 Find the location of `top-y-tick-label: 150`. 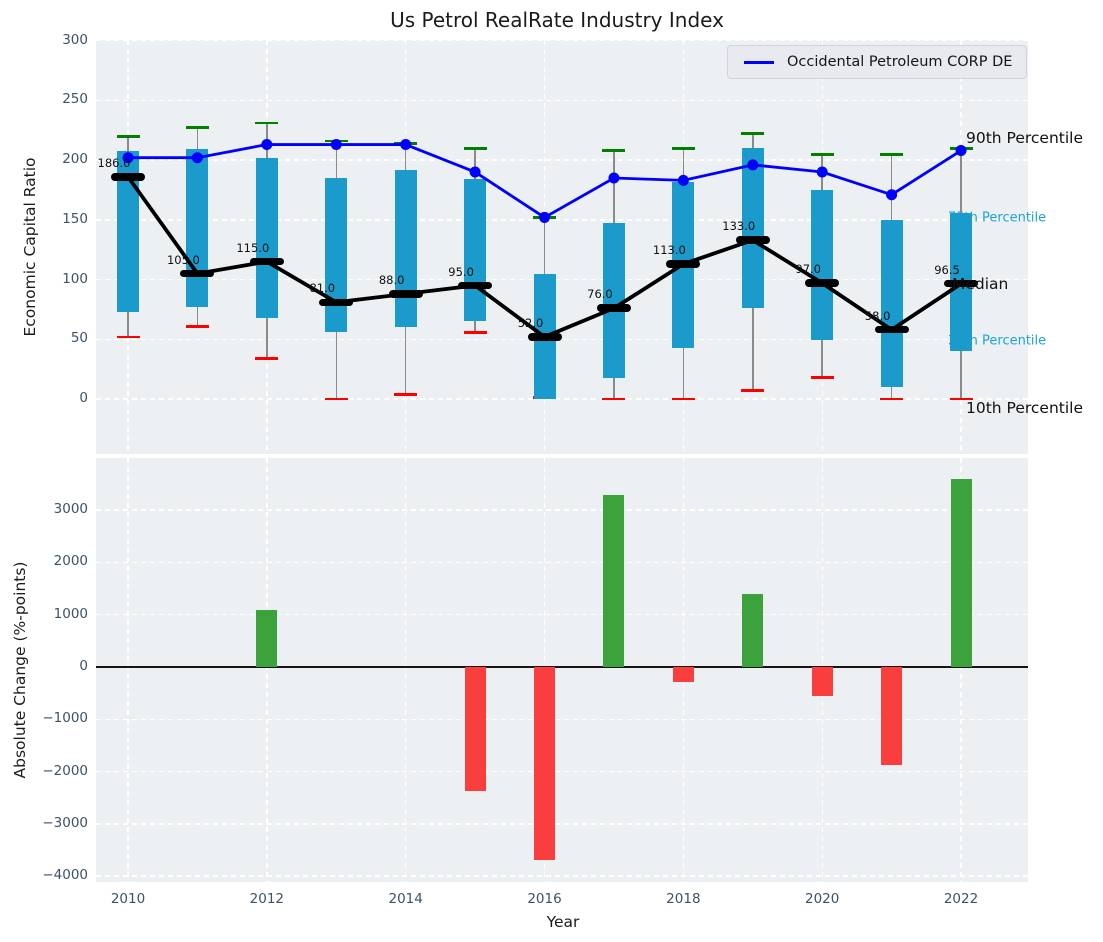

top-y-tick-label: 150 is located at coordinates (75, 218).